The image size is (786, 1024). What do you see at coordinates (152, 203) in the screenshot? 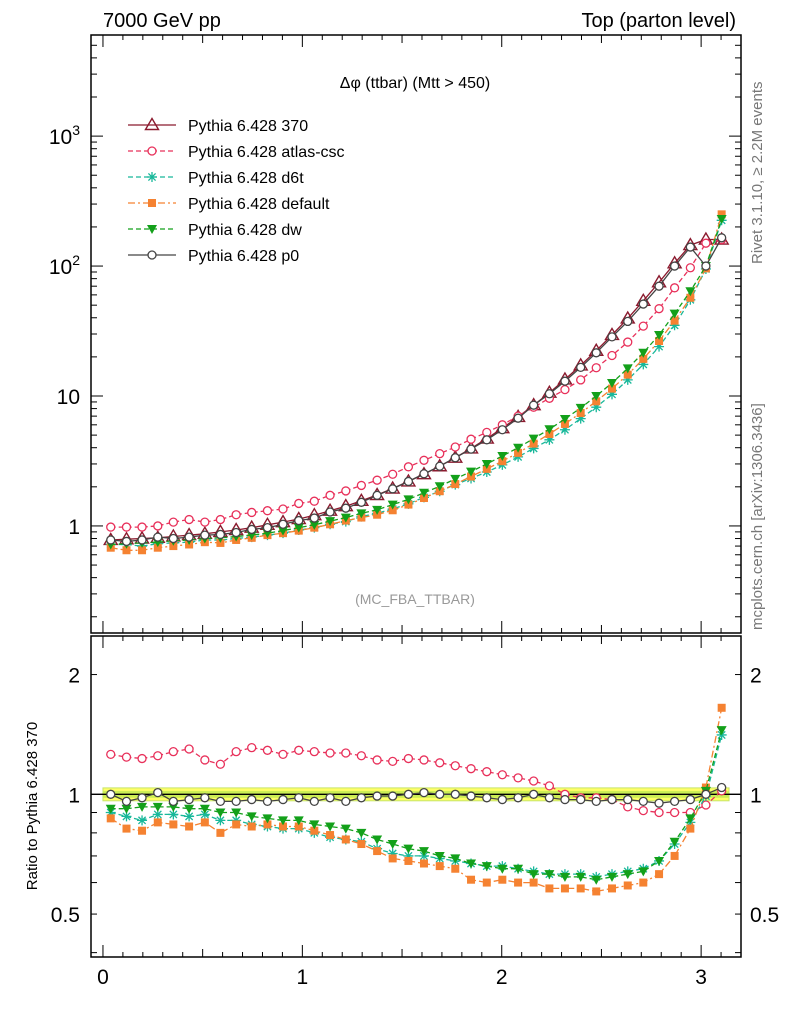
I see `legend-marker` at bounding box center [152, 203].